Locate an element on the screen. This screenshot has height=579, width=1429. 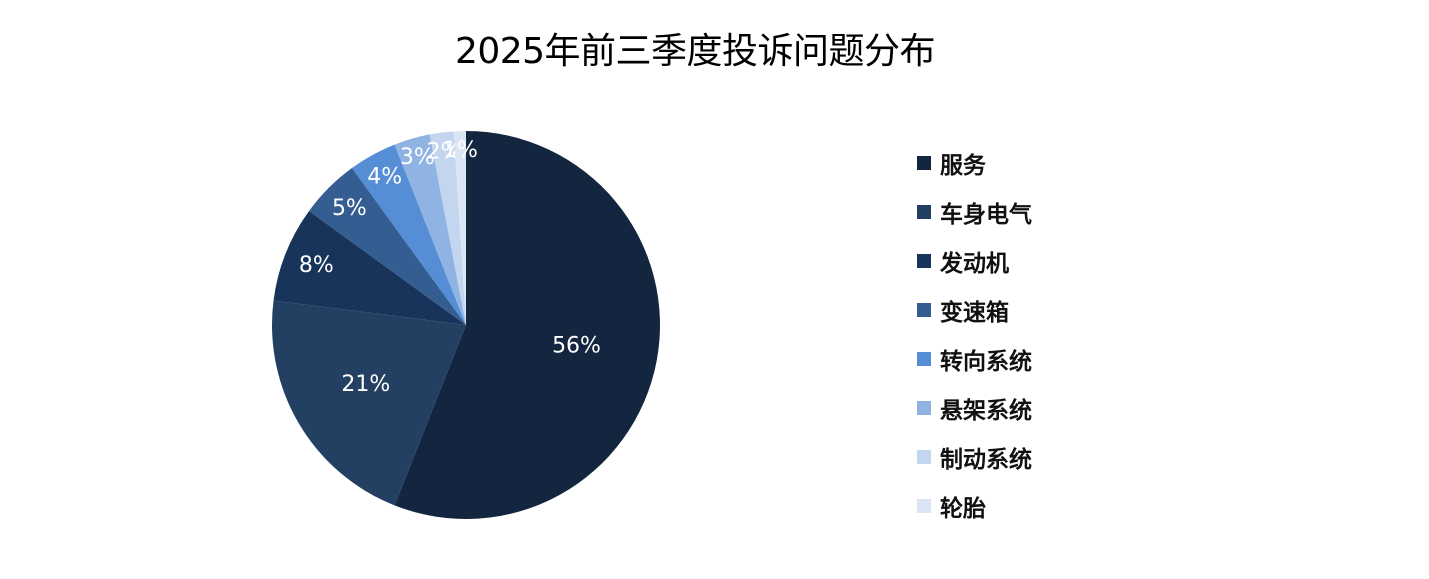
legend-item: 服务 is located at coordinates (974, 162).